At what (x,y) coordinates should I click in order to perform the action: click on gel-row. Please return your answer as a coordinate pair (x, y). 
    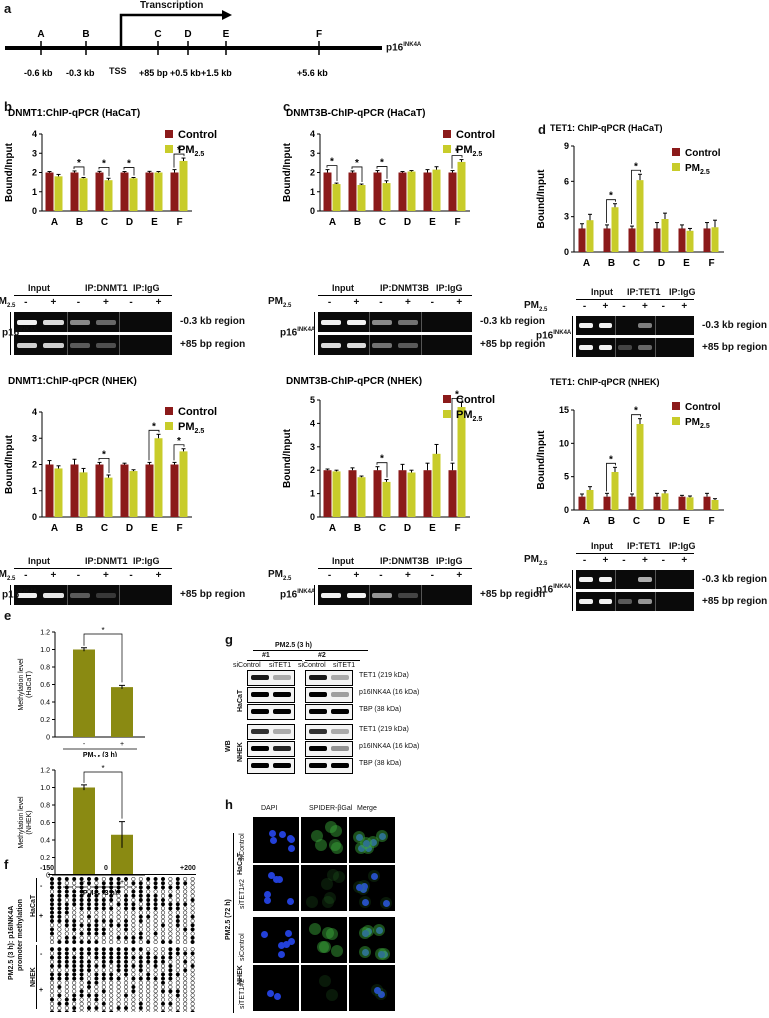
    Looking at the image, I should click on (395, 322).